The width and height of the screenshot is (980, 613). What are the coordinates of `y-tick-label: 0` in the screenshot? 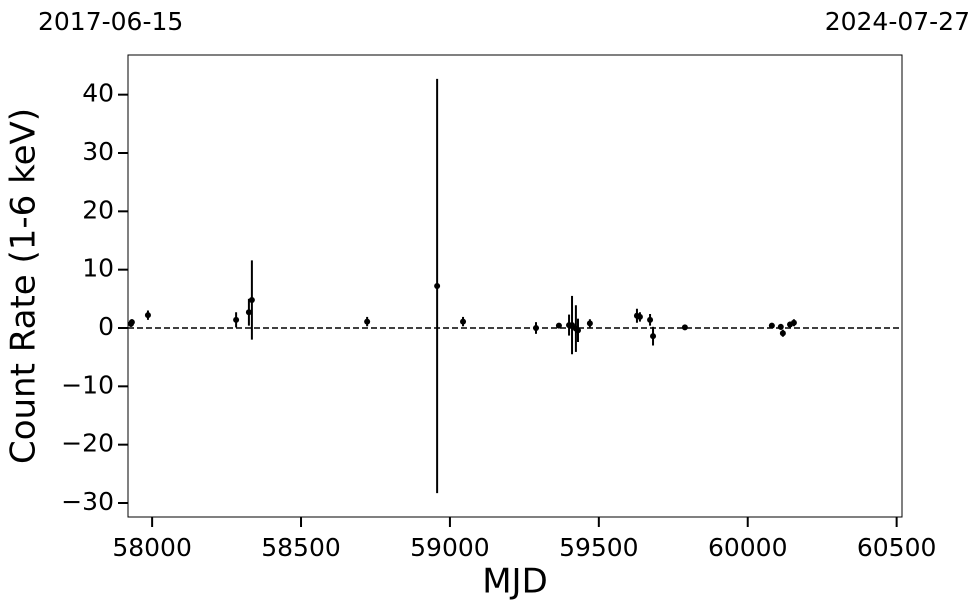 It's located at (106, 326).